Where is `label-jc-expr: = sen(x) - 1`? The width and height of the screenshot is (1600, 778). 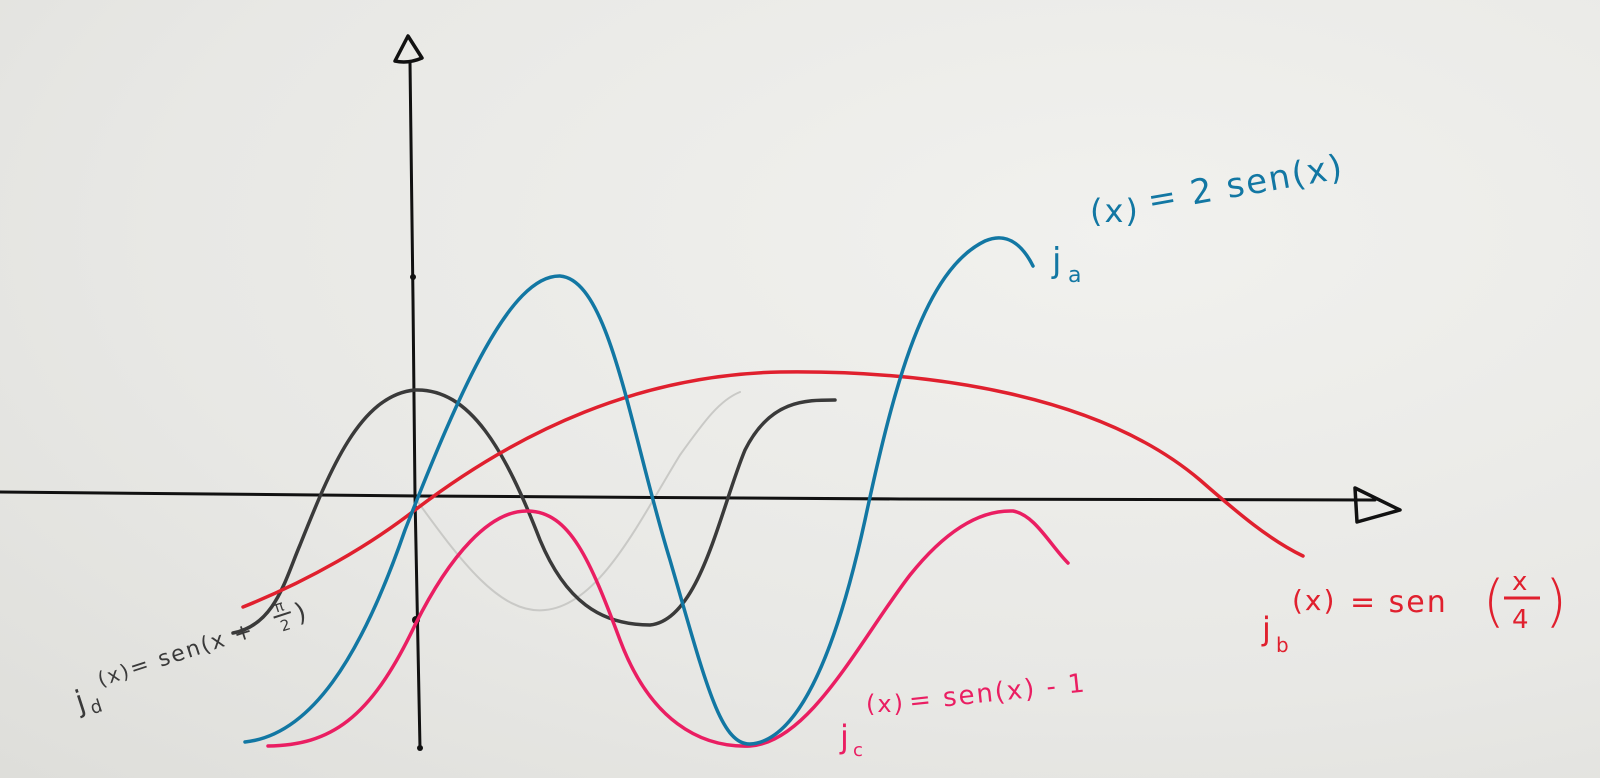 label-jc-expr: = sen(x) - 1 is located at coordinates (998, 692).